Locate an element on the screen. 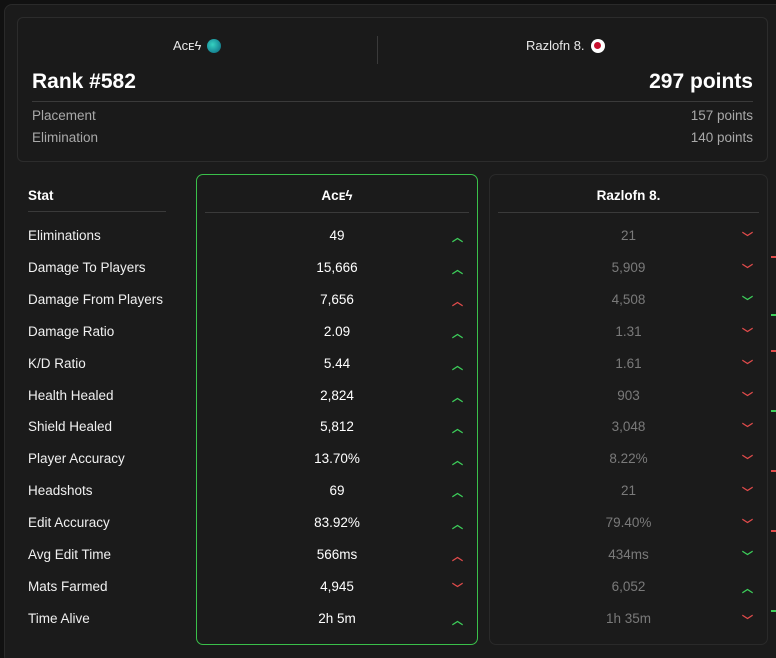  player1-stat-value: 7,656 is located at coordinates (337, 299).